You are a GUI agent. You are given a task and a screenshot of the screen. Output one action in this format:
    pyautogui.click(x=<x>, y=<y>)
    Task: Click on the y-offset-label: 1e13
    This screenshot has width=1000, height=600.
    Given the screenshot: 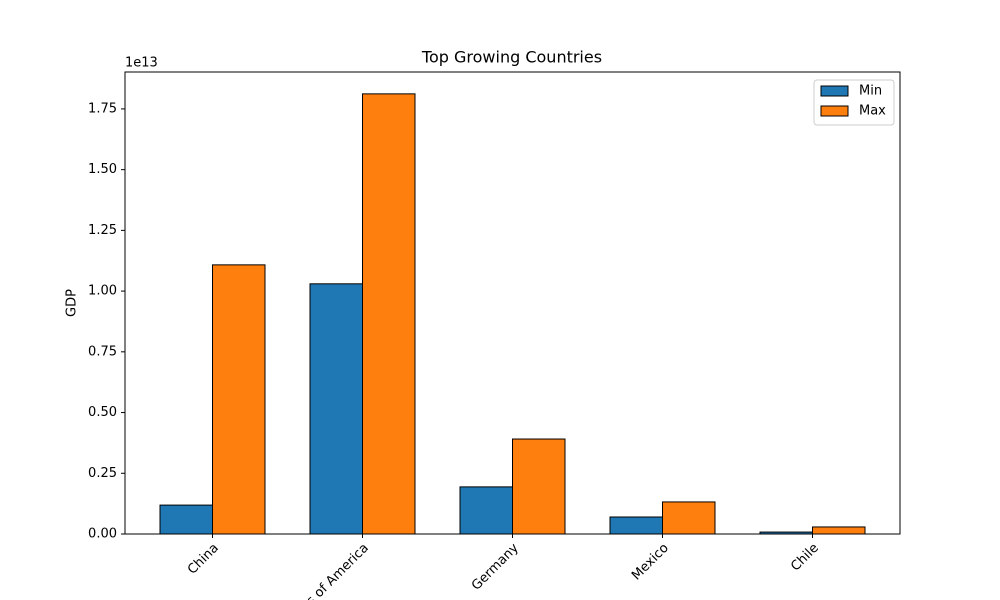 What is the action you would take?
    pyautogui.click(x=141, y=63)
    